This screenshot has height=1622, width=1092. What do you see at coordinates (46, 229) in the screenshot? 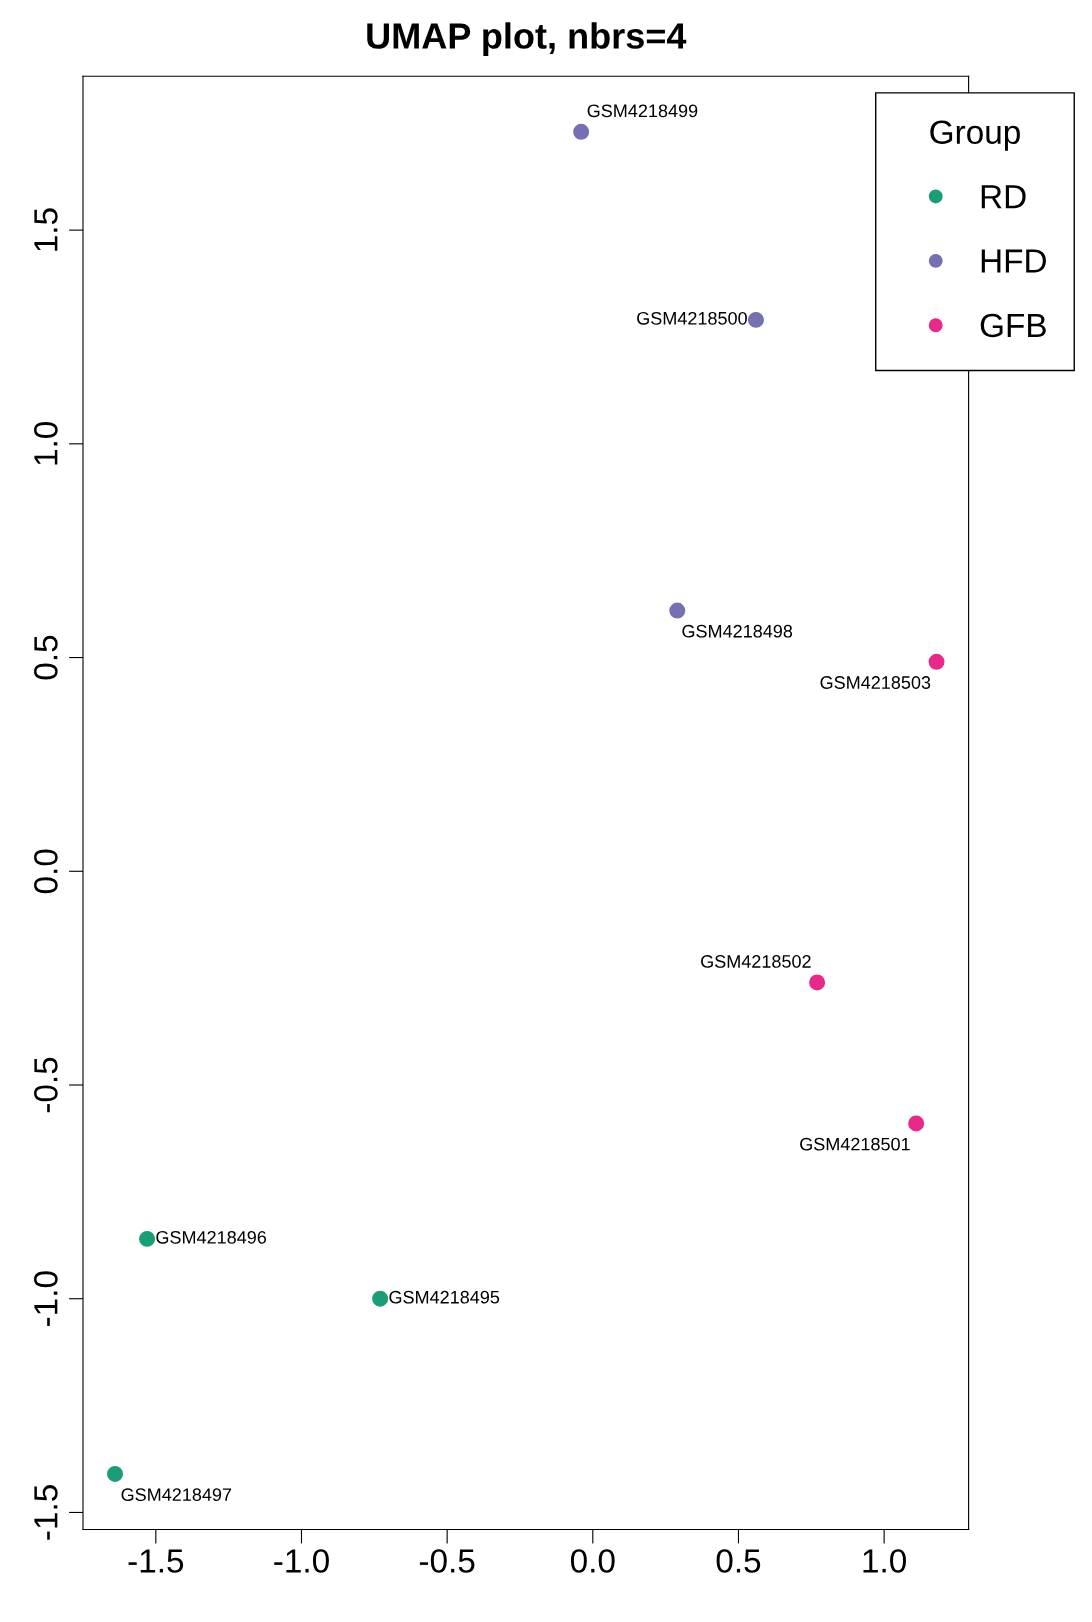
I see `y-tick-label: 1.5` at bounding box center [46, 229].